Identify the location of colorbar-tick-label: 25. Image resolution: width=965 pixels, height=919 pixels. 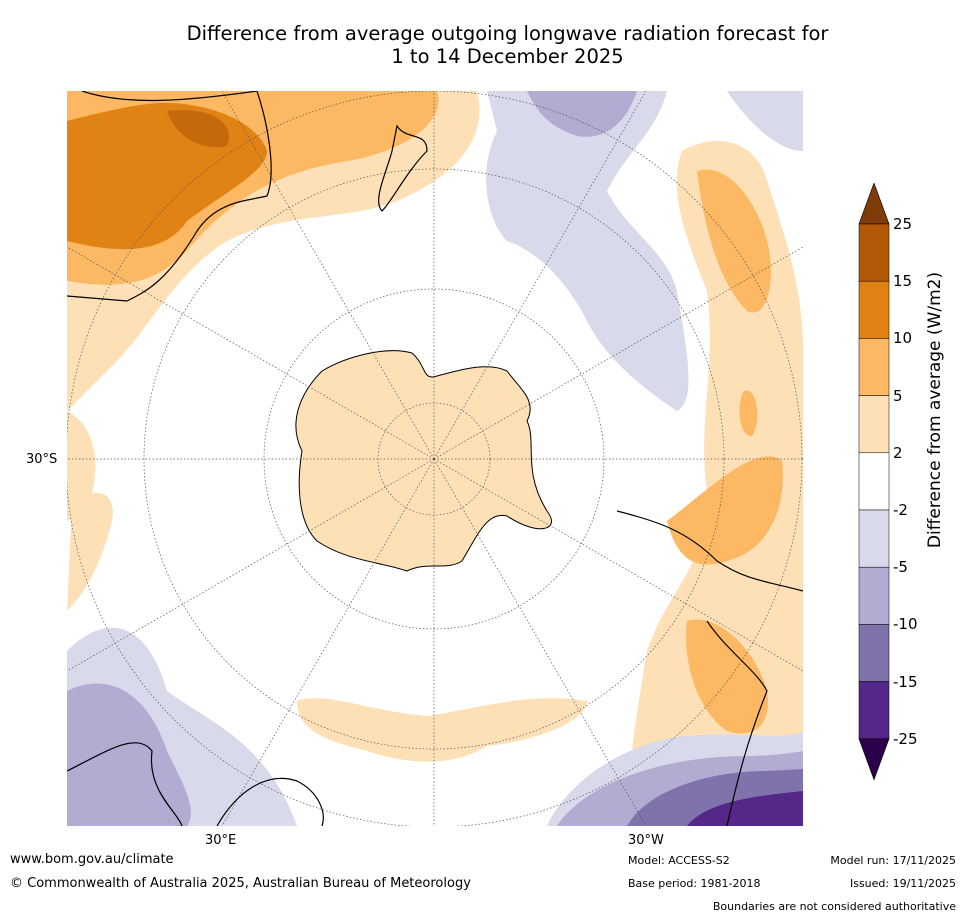
(903, 224).